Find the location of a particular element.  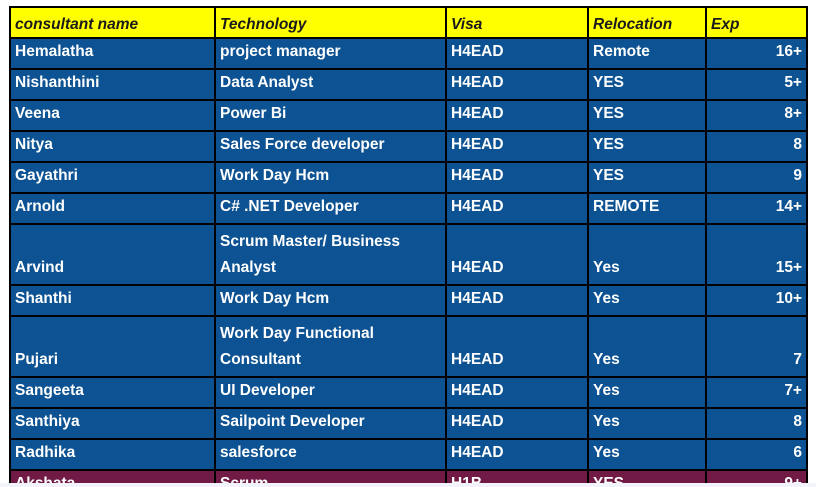

consultant-name-cell: Arvind is located at coordinates (112, 254).